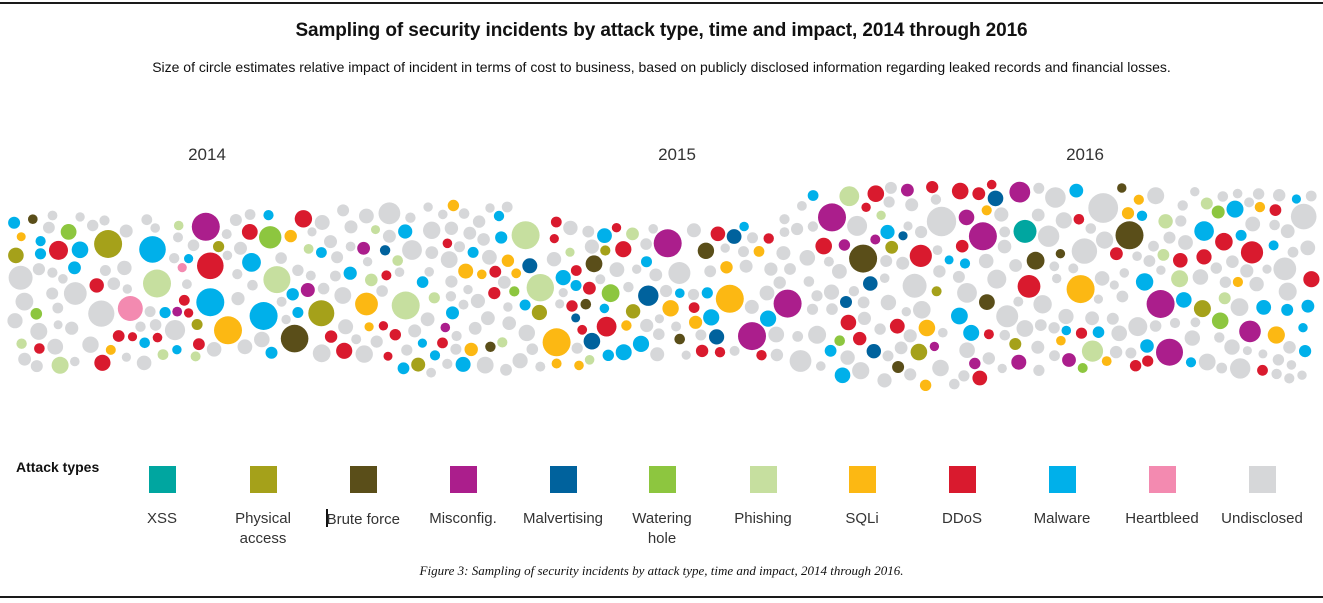 The height and width of the screenshot is (603, 1323). What do you see at coordinates (563, 497) in the screenshot?
I see `legend-item-malvertising: Malvertising` at bounding box center [563, 497].